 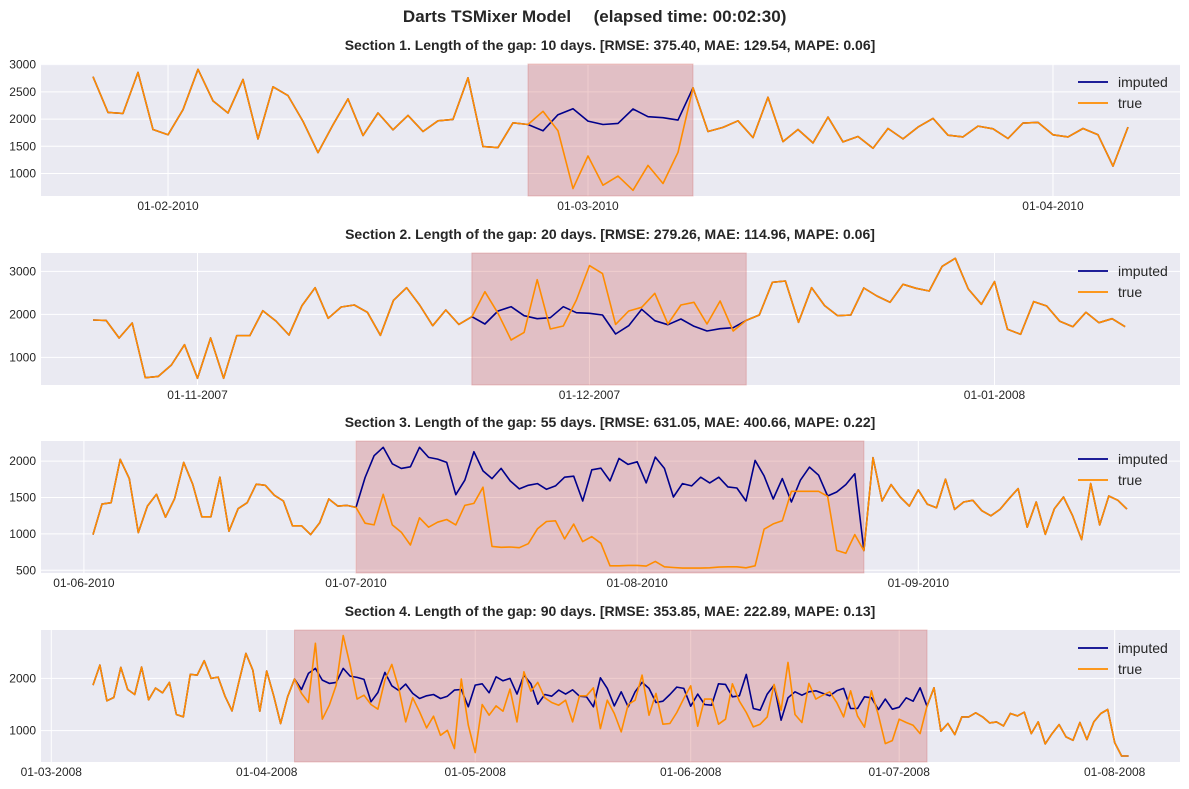 What do you see at coordinates (52, 772) in the screenshot?
I see `x-tick-label: 01-03-2008` at bounding box center [52, 772].